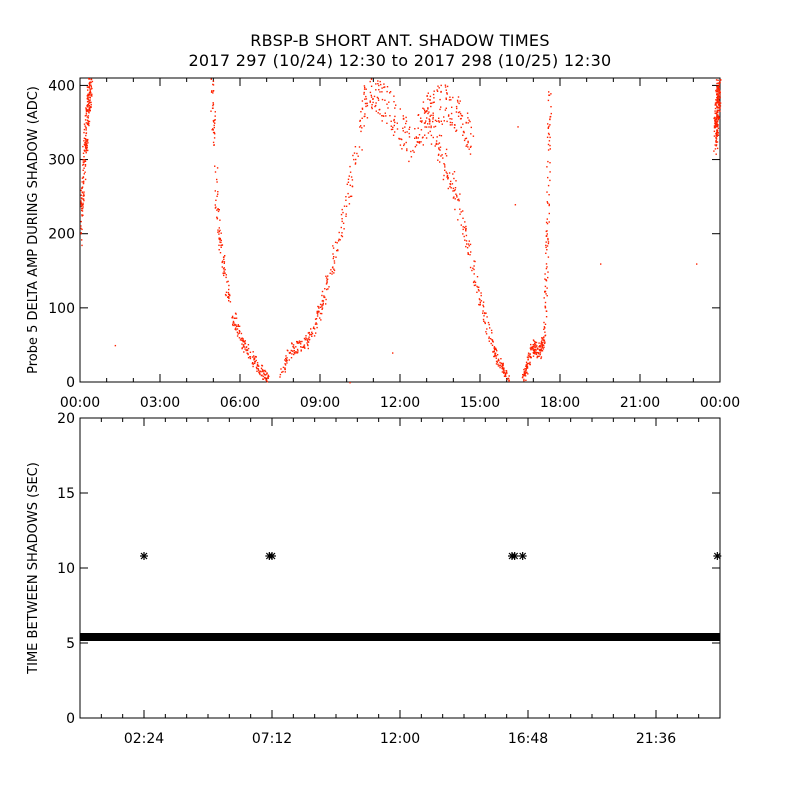  What do you see at coordinates (480, 403) in the screenshot?
I see `x-tick-label: 15:00` at bounding box center [480, 403].